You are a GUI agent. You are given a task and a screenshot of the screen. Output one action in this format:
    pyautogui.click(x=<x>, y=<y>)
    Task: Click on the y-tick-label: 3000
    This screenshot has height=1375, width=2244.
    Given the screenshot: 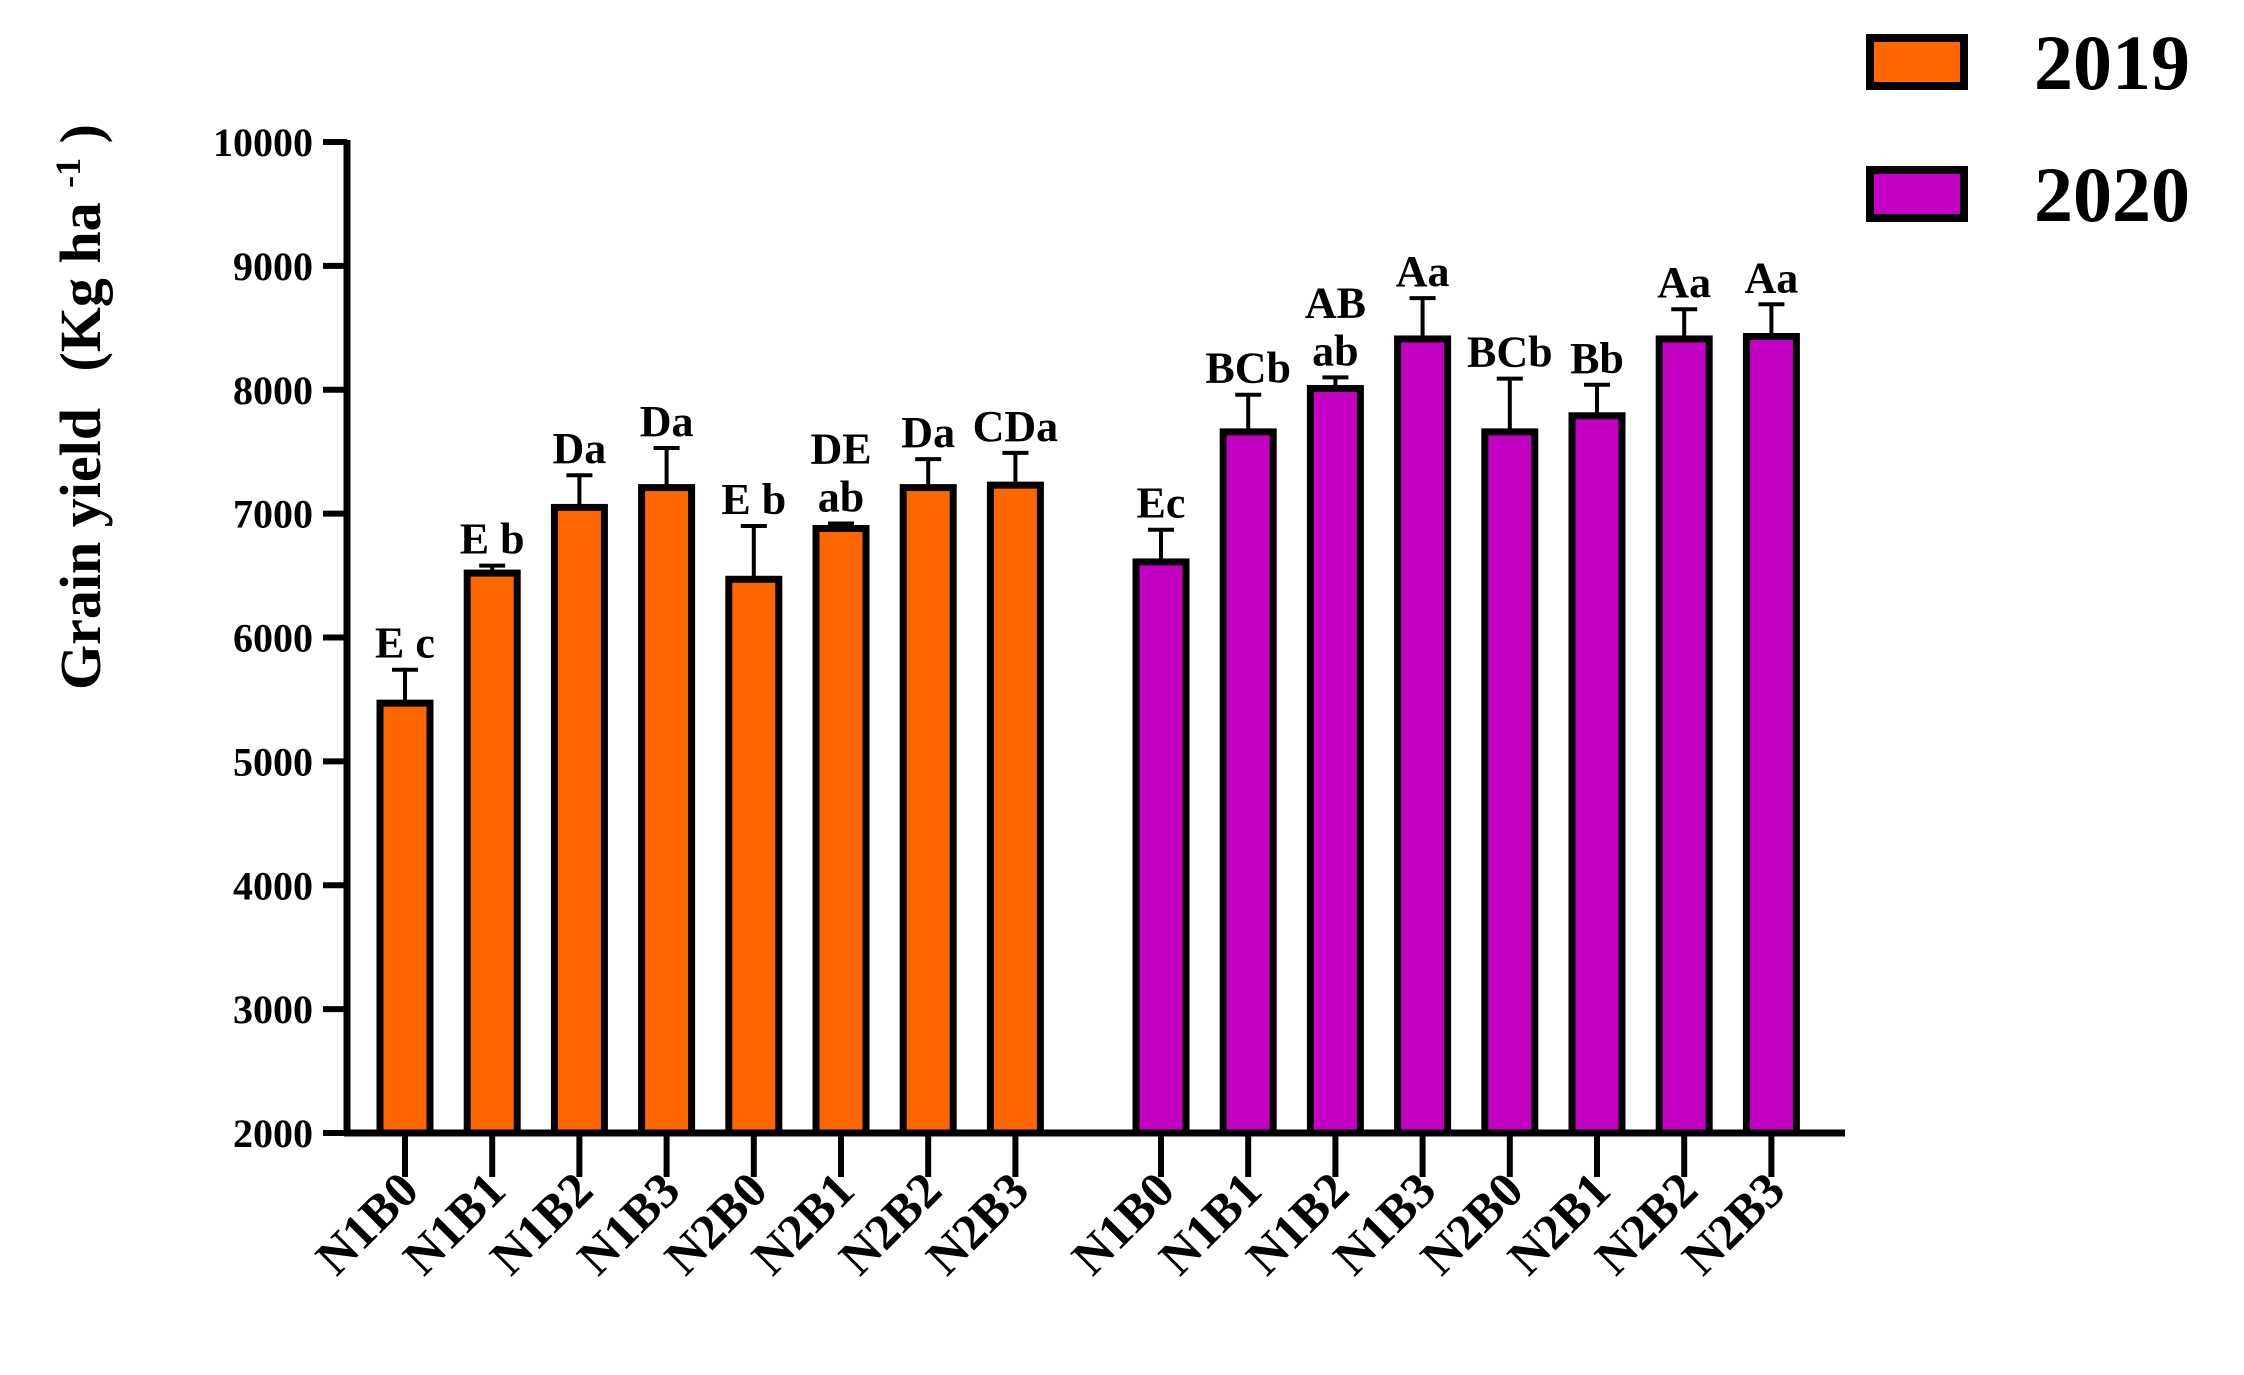 What is the action you would take?
    pyautogui.click(x=273, y=1009)
    